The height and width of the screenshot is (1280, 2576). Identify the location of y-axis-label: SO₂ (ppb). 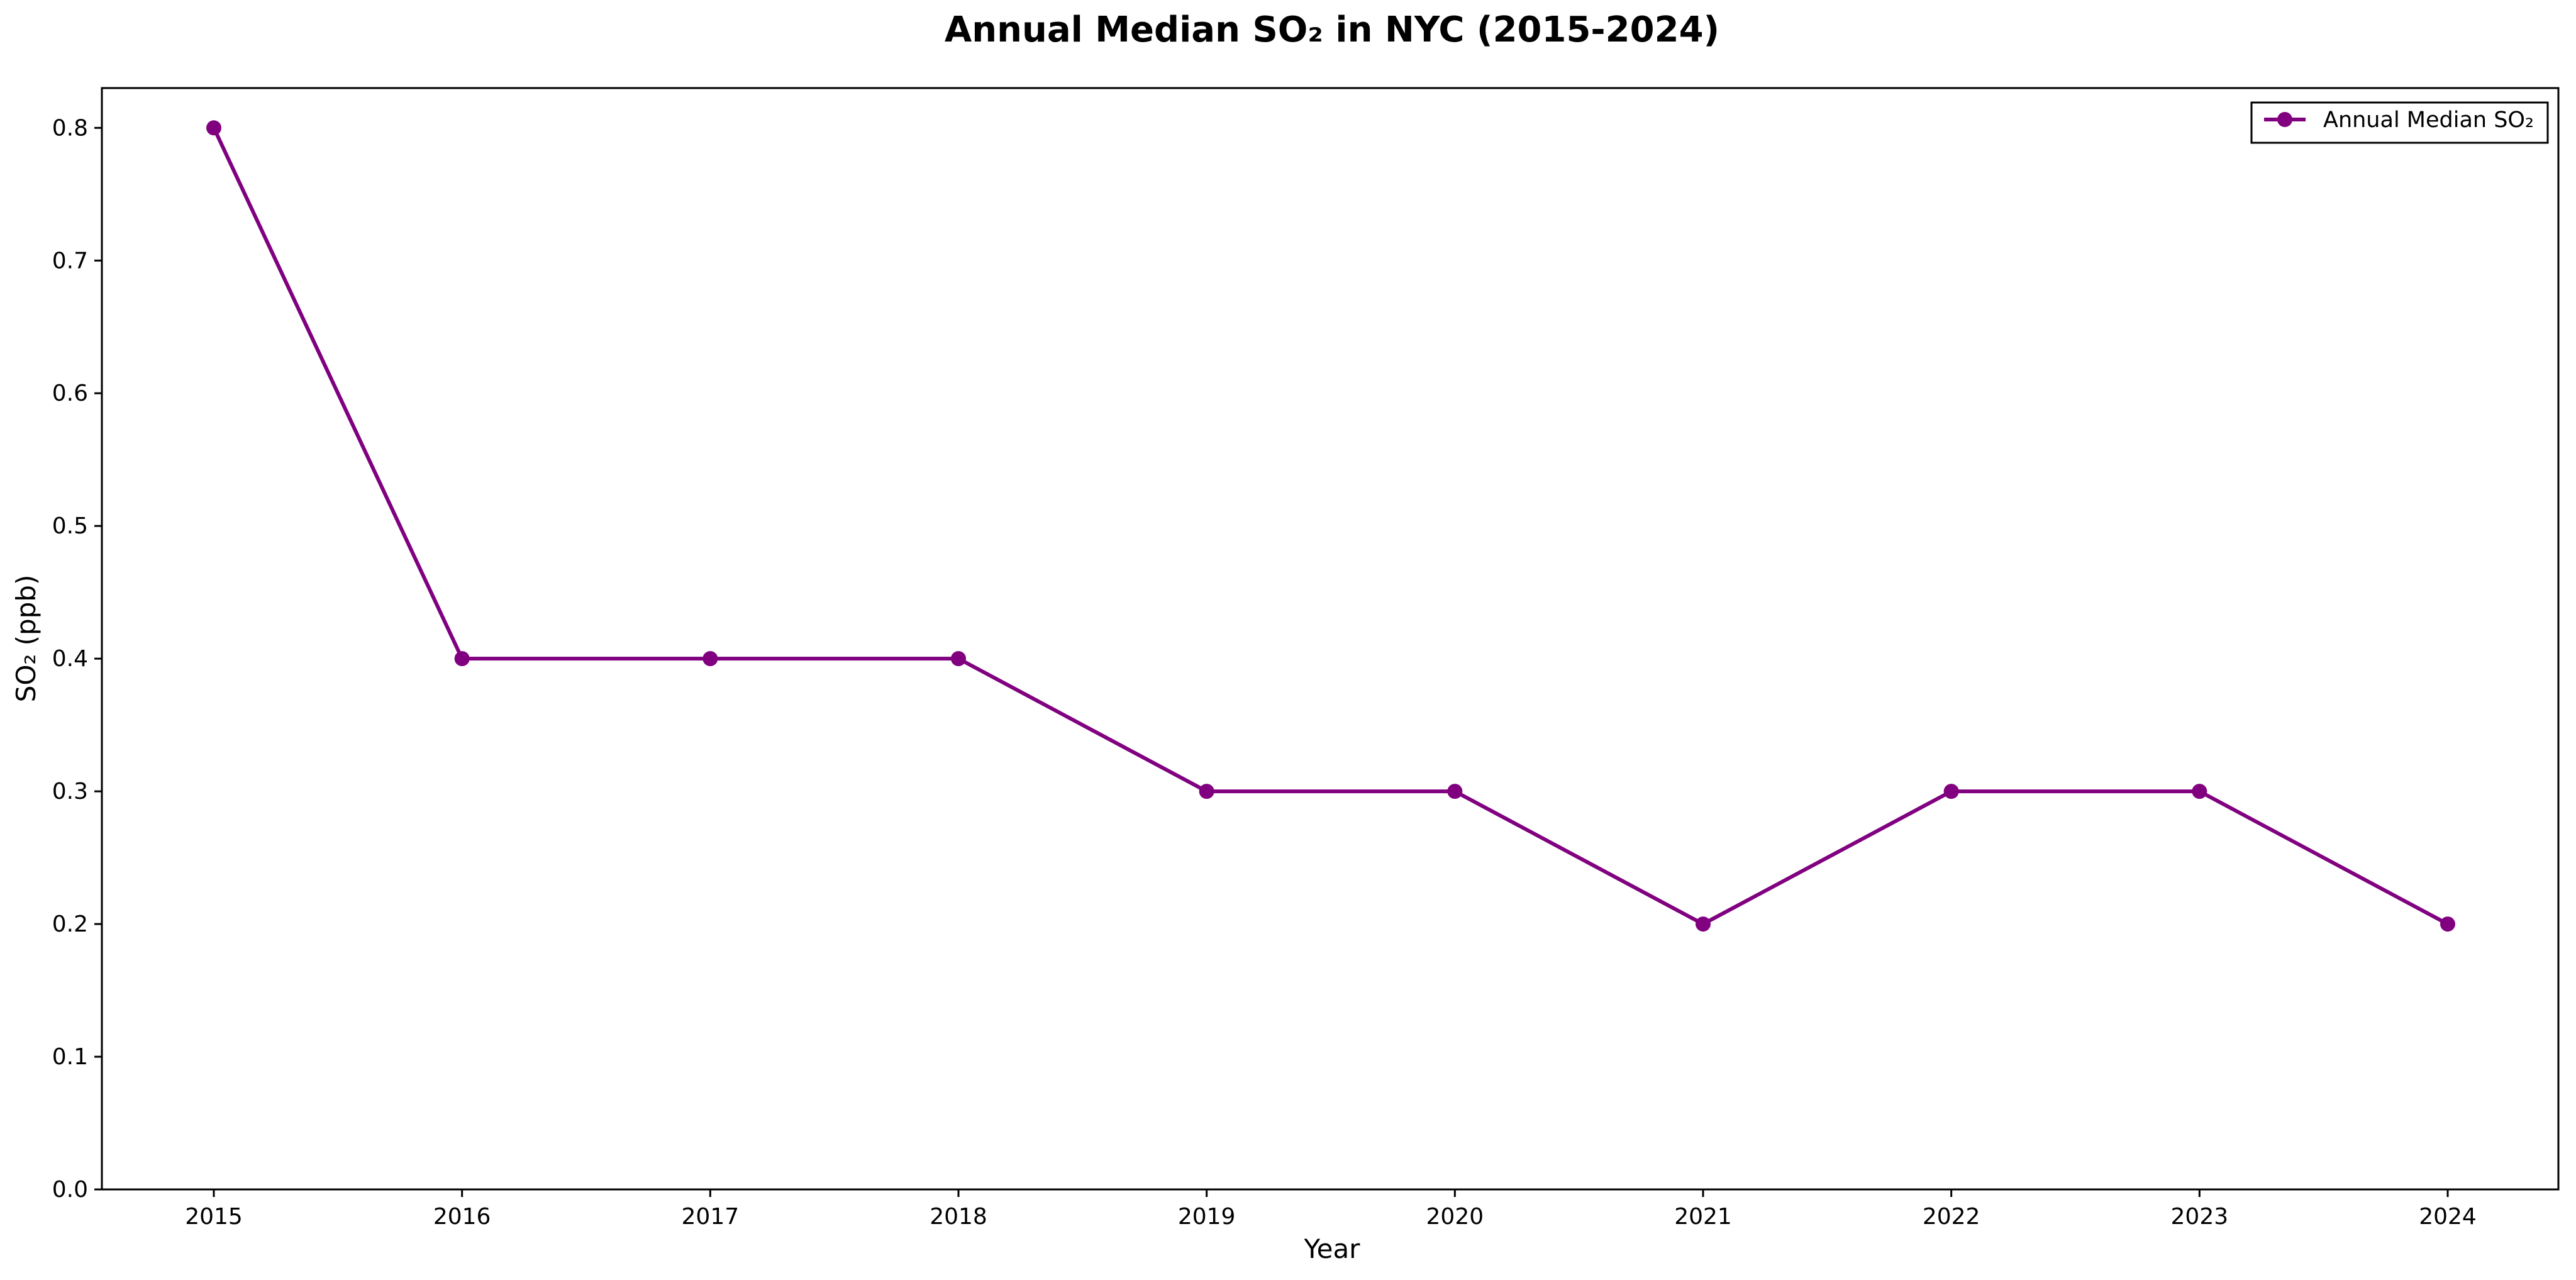
(26, 639).